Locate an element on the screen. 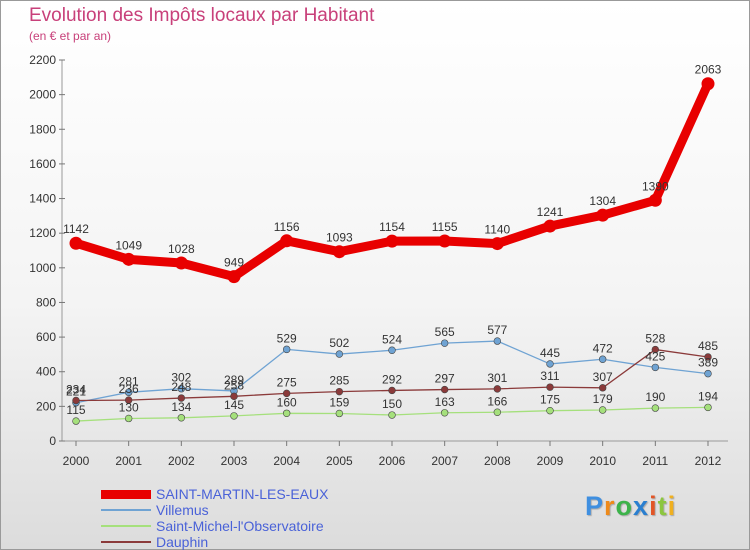 This screenshot has height=550, width=750. x-tick-label: 2008 is located at coordinates (497, 461).